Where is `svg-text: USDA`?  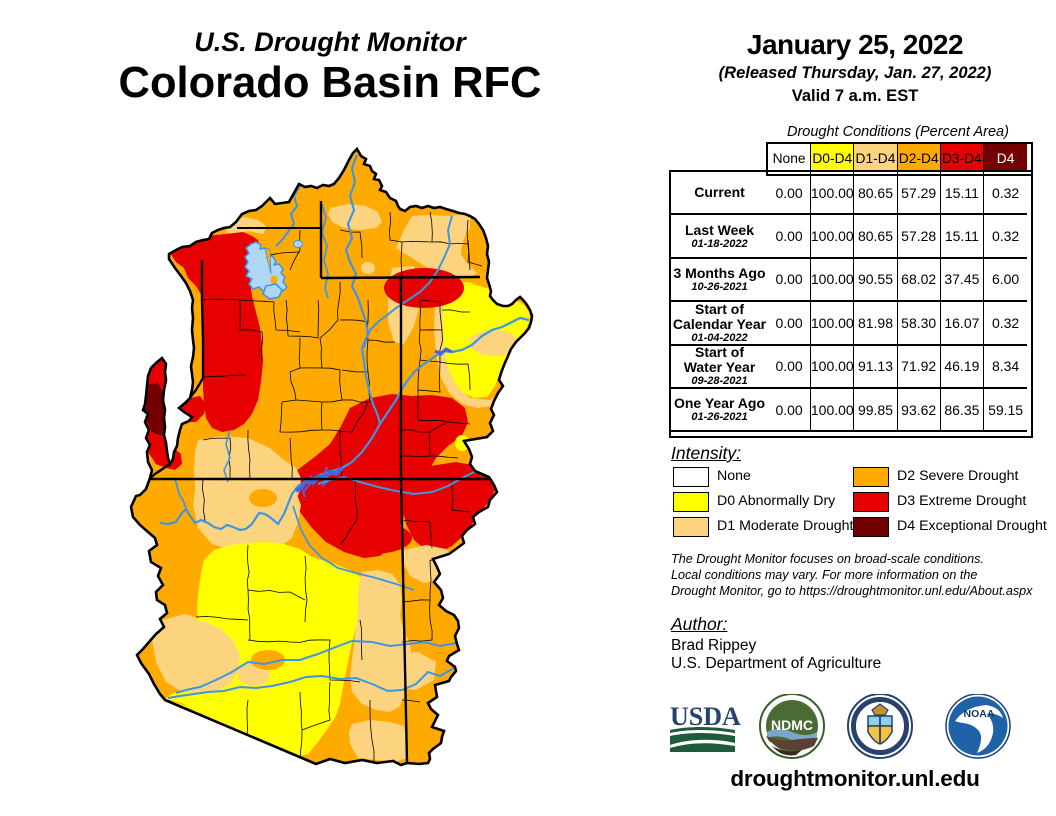 svg-text: USDA is located at coordinates (705, 716).